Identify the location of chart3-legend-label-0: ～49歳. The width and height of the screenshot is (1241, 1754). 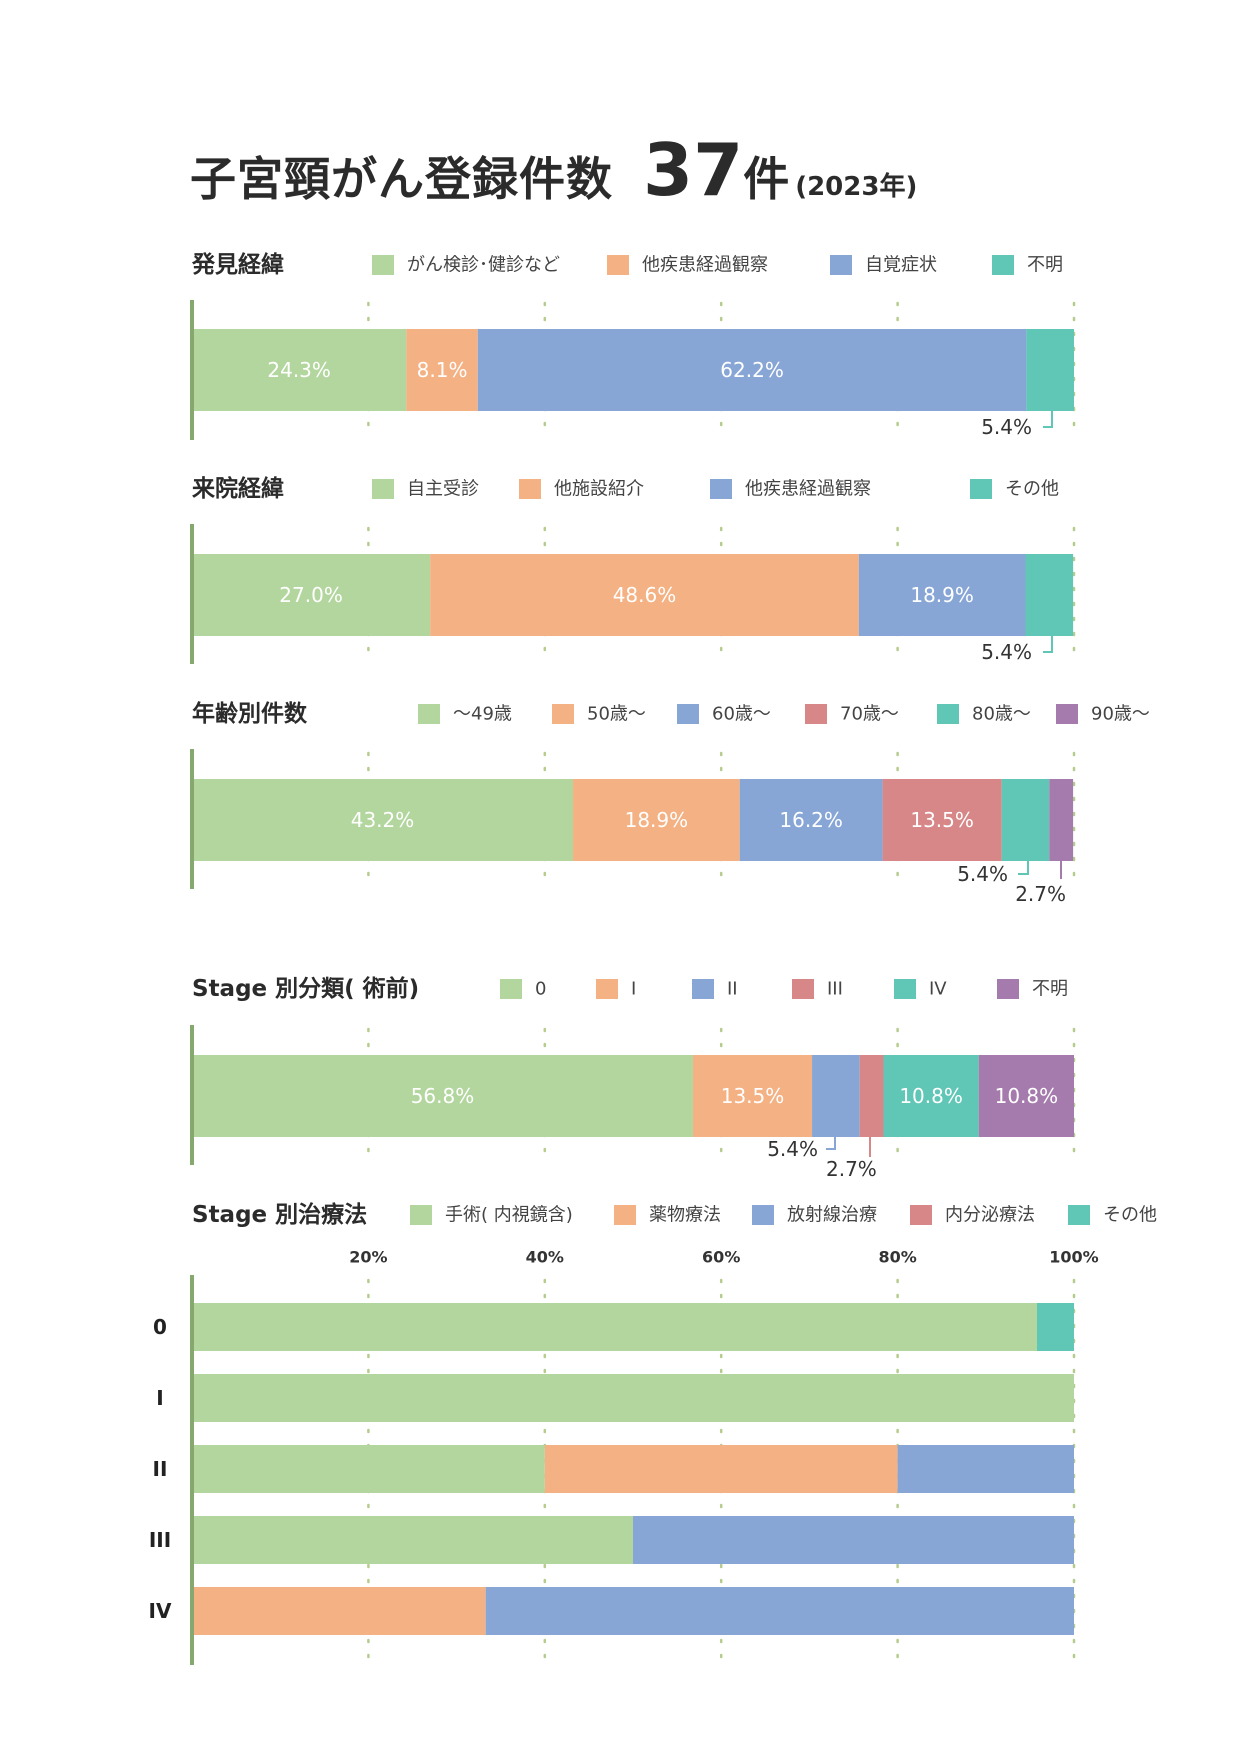
(482, 714).